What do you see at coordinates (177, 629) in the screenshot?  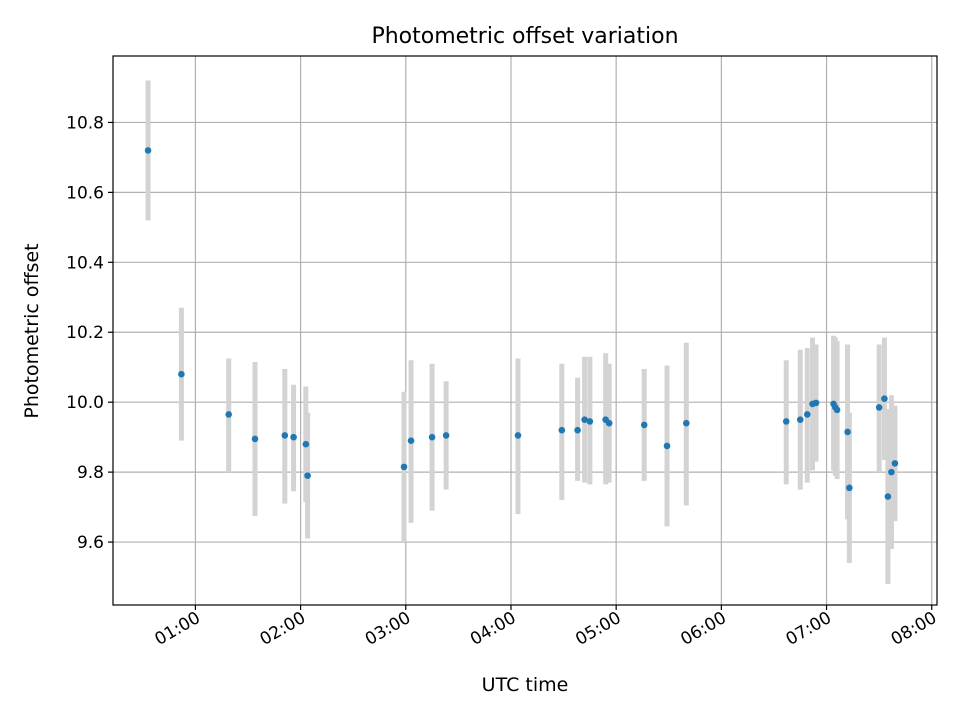 I see `x-tick-label: 01:00` at bounding box center [177, 629].